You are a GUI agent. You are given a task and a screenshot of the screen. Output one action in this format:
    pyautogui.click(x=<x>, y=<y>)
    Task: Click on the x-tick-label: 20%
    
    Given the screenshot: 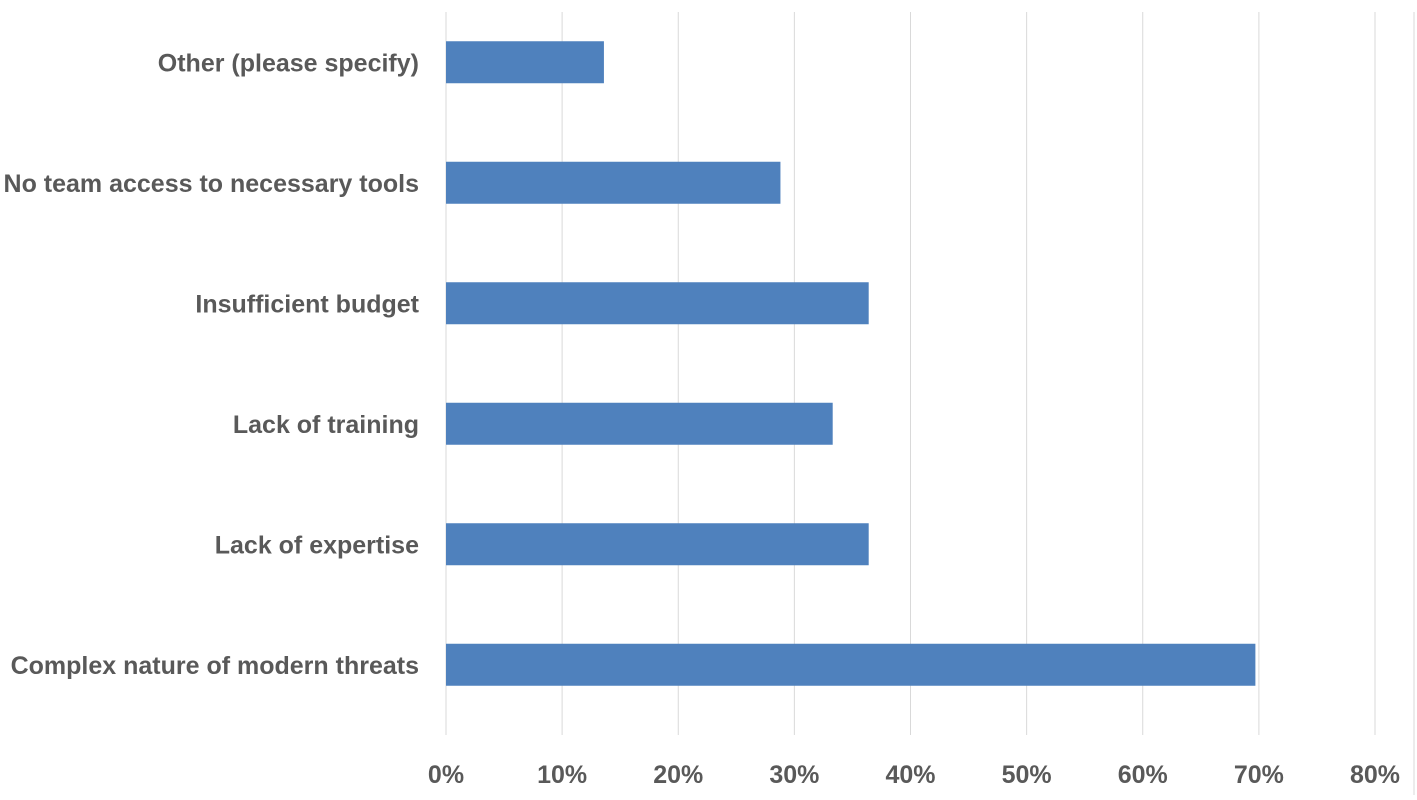 What is the action you would take?
    pyautogui.click(x=678, y=775)
    